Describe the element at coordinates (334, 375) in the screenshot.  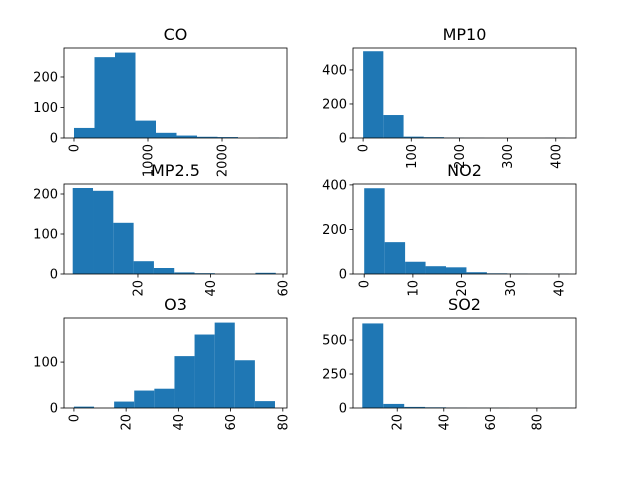
I see `y-tick-label: 250` at that location.